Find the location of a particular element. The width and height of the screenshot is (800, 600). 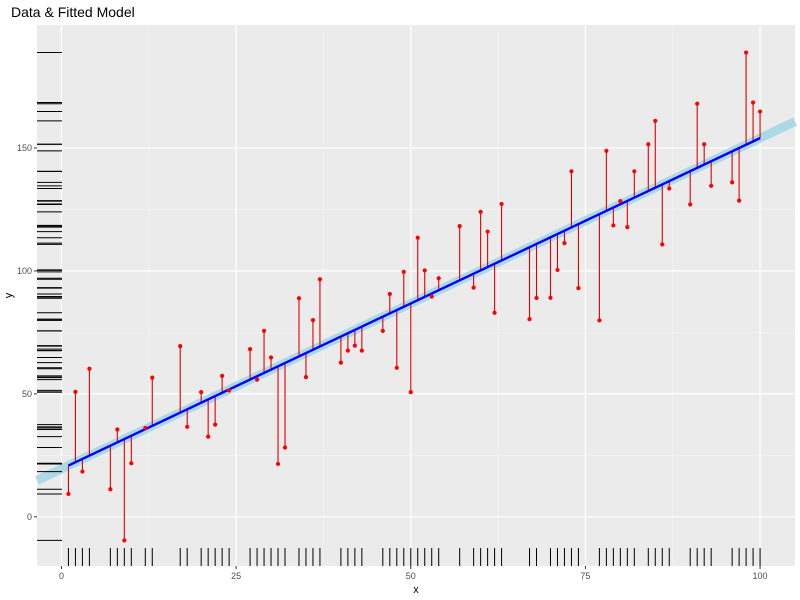

x-tick-label: 75 is located at coordinates (585, 576).